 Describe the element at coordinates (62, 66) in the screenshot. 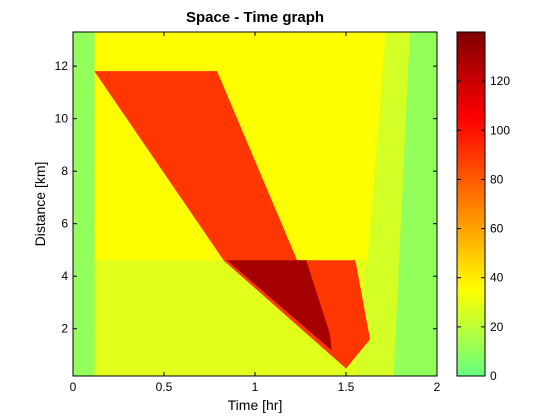

I see `y-tick-label: 12` at that location.